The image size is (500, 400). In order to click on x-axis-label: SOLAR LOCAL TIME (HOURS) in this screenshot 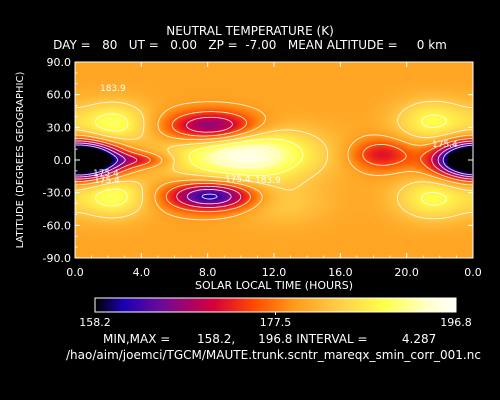, I will do `click(274, 285)`.